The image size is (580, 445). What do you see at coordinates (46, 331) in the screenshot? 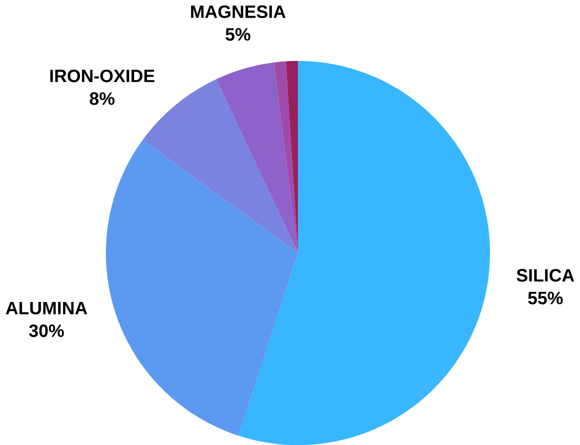
I see `data-label: 30%` at bounding box center [46, 331].